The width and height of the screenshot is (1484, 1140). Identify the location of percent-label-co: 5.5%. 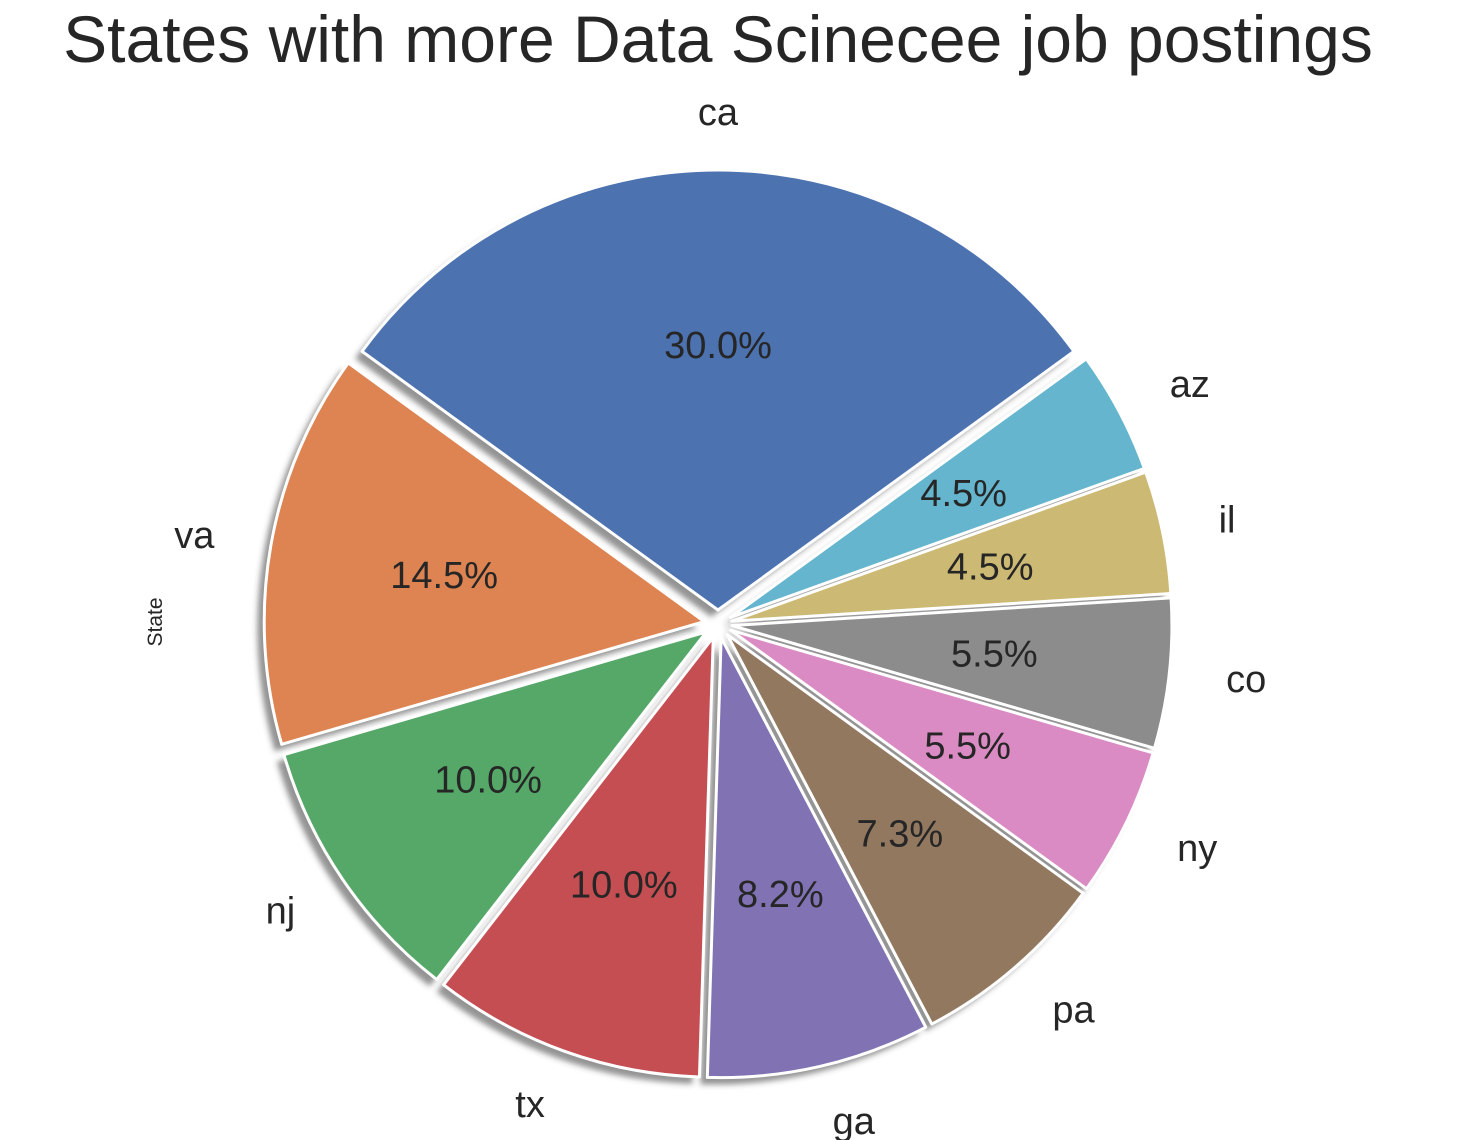
(994, 655).